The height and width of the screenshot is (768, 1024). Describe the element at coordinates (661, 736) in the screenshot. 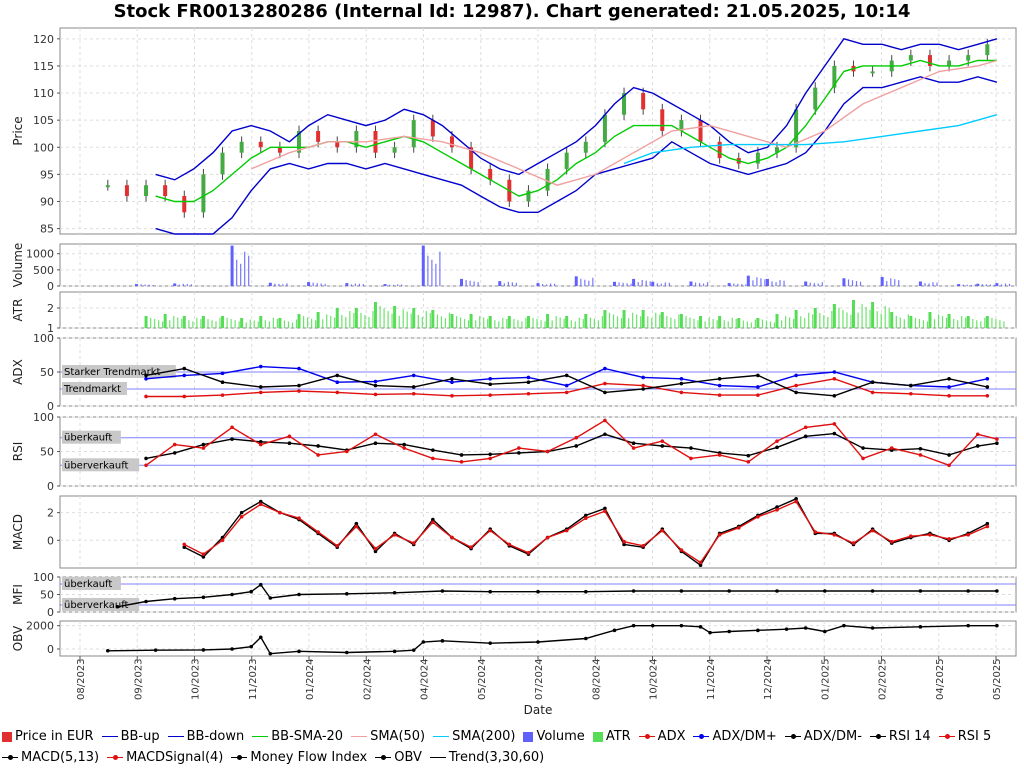

I see `legend-item: ADX` at that location.